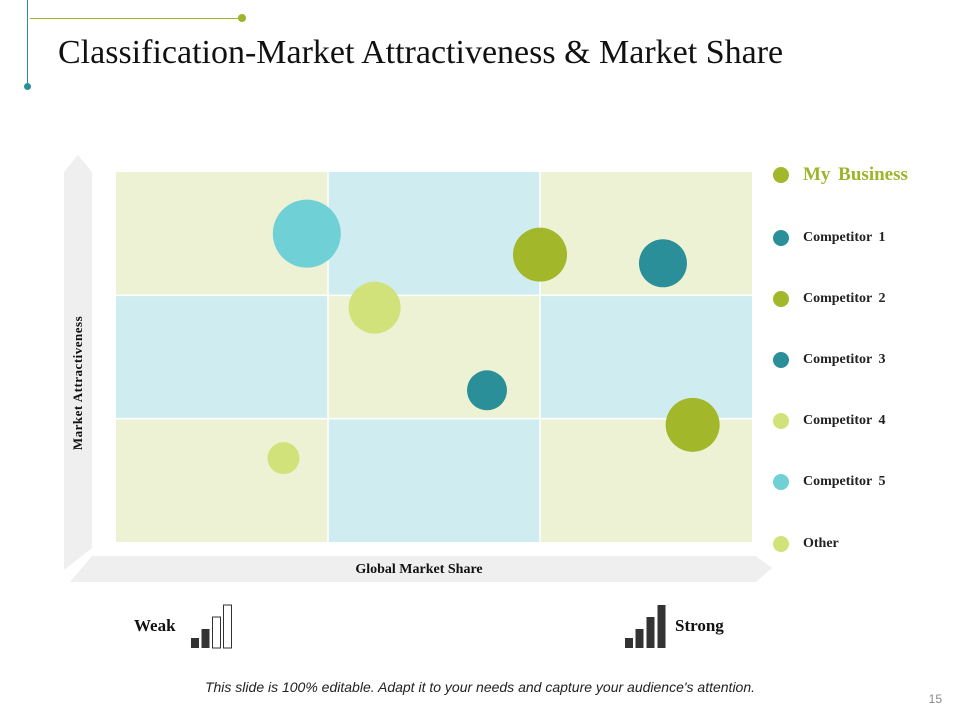  Describe the element at coordinates (844, 298) in the screenshot. I see `legend-label: Competitor 2` at that location.